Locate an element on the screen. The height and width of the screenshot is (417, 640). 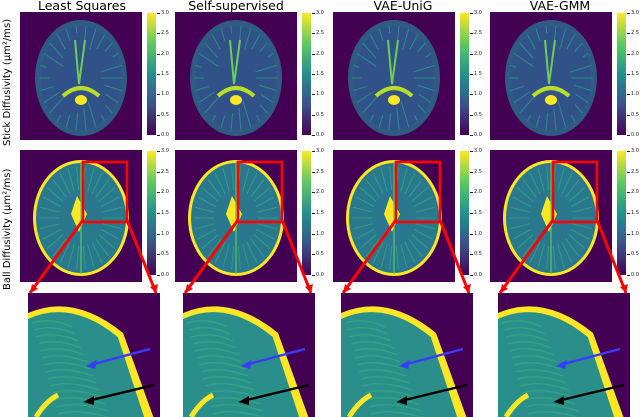
stick-self-supervised-colorbar-tick: 0.0 is located at coordinates (318, 135).